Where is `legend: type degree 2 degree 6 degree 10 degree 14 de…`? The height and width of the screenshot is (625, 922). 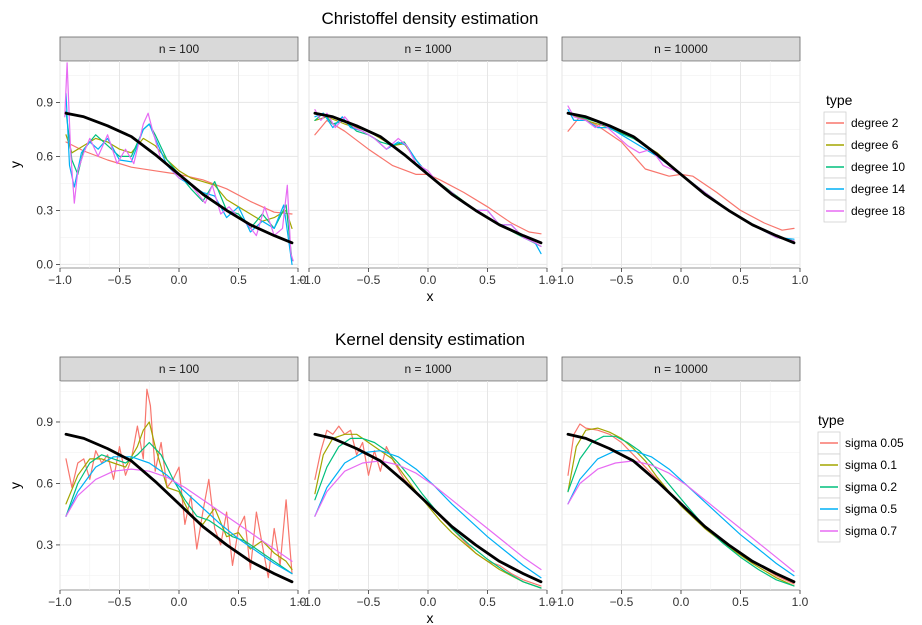 legend: type degree 2 degree 6 degree 10 degree 14 de… is located at coordinates (864, 157).